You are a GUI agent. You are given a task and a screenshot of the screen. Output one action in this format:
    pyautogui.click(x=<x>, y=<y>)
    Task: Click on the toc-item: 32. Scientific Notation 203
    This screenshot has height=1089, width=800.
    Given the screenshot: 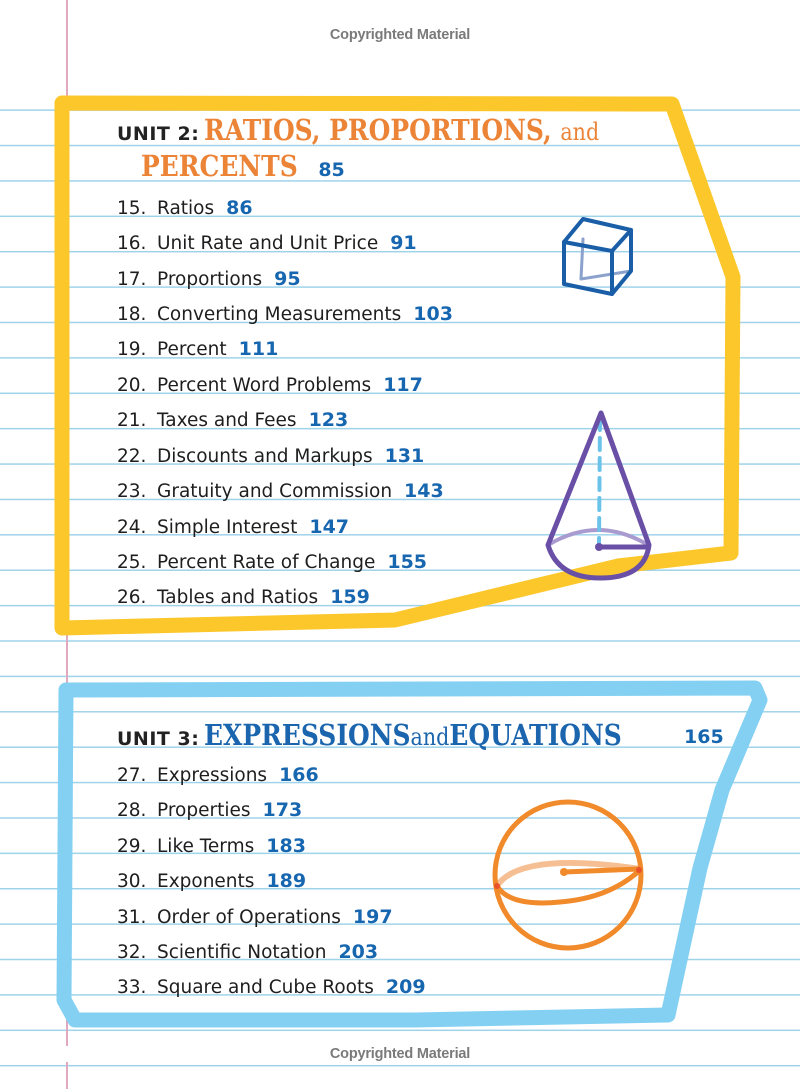 What is the action you would take?
    pyautogui.click(x=247, y=952)
    